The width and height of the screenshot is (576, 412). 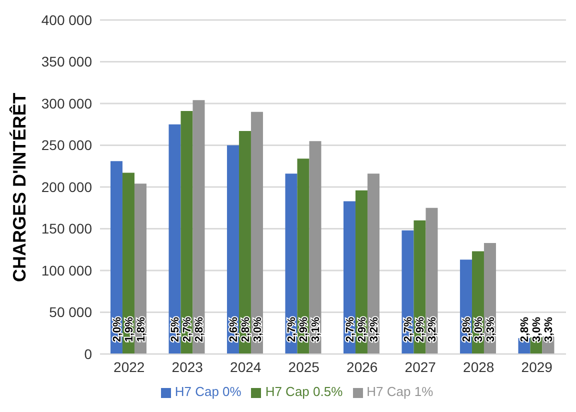 What do you see at coordinates (420, 366) in the screenshot?
I see `x-tick-label: 2027` at bounding box center [420, 366].